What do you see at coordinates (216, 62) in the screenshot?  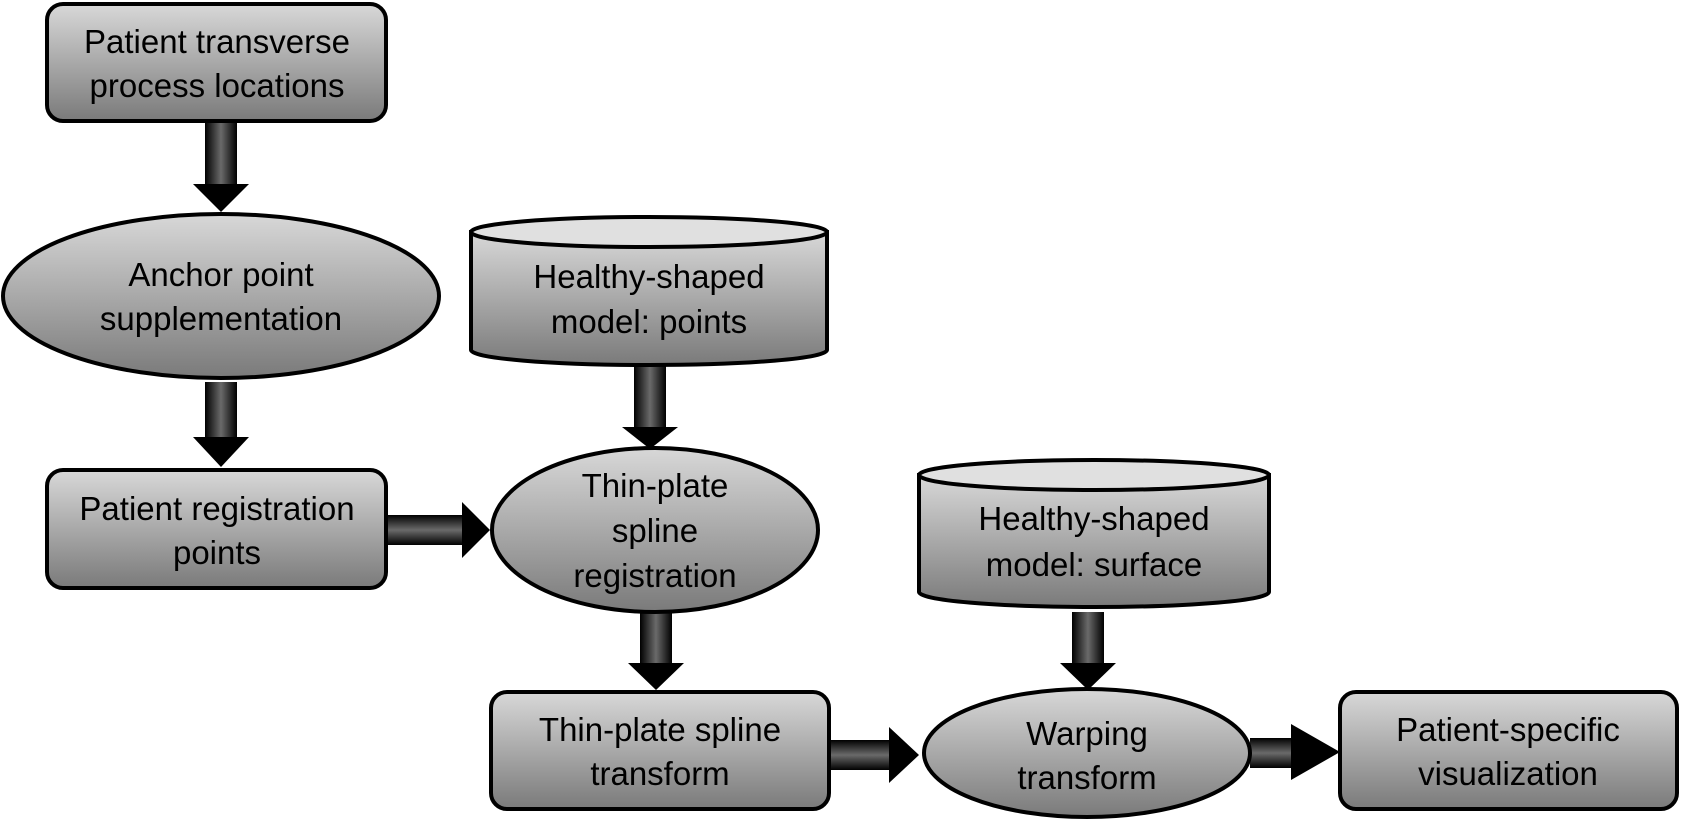 I see `node-patient-transverse-process-locations: Patient transverse process locations` at bounding box center [216, 62].